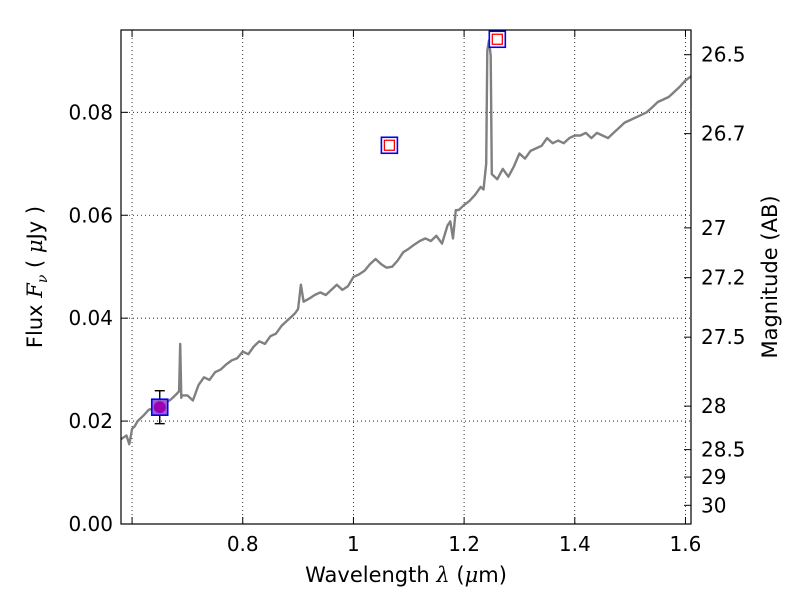 This screenshot has height=600, width=800. I want to click on x-tick-label: 1.4, so click(575, 544).